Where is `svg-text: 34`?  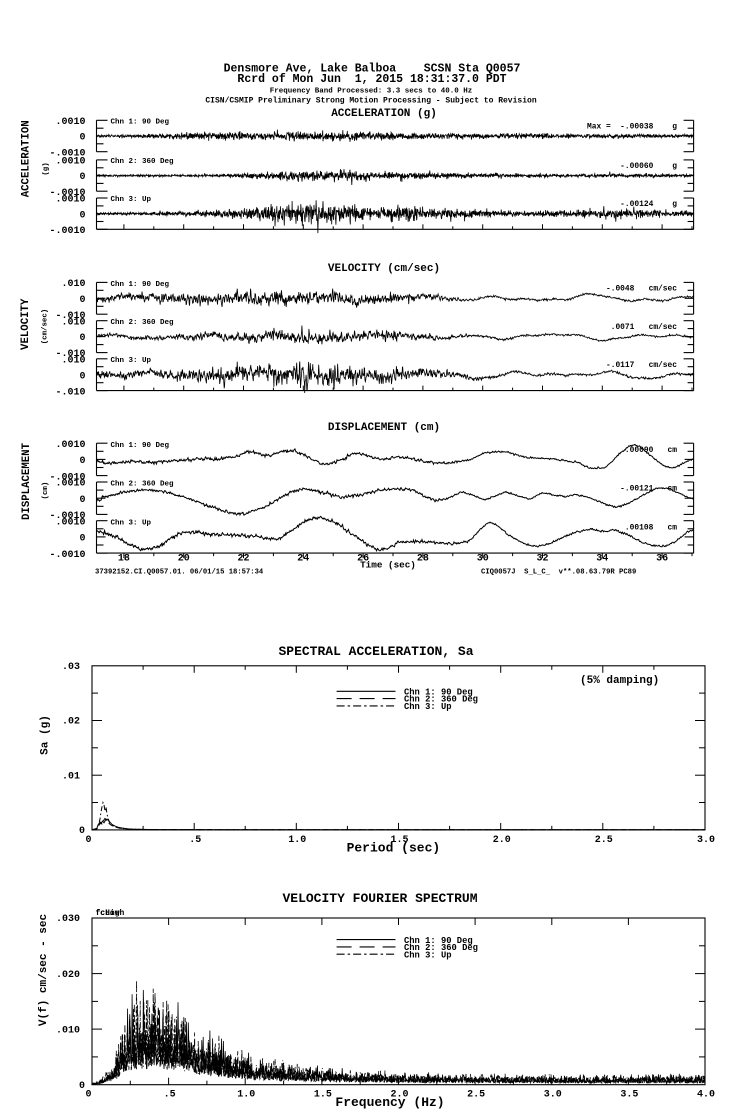
svg-text: 34 is located at coordinates (602, 559).